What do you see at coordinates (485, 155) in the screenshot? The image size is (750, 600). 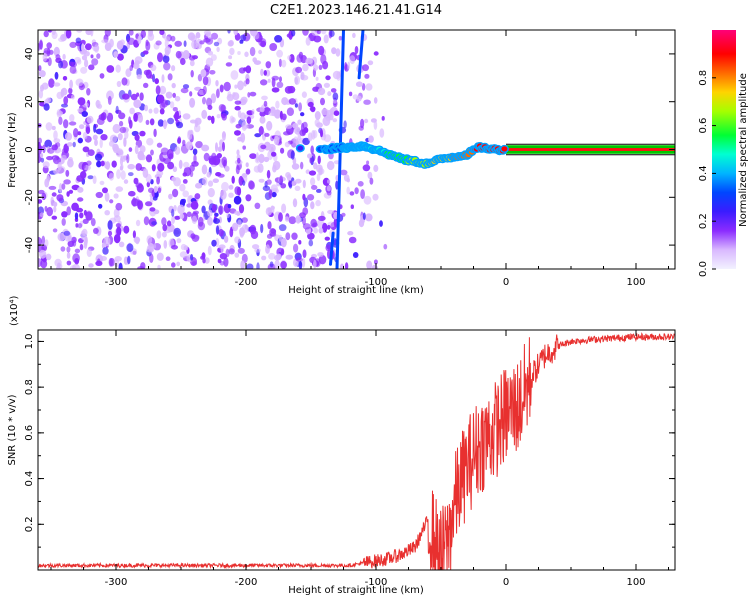 I see `spectrogram-signal-track` at bounding box center [485, 155].